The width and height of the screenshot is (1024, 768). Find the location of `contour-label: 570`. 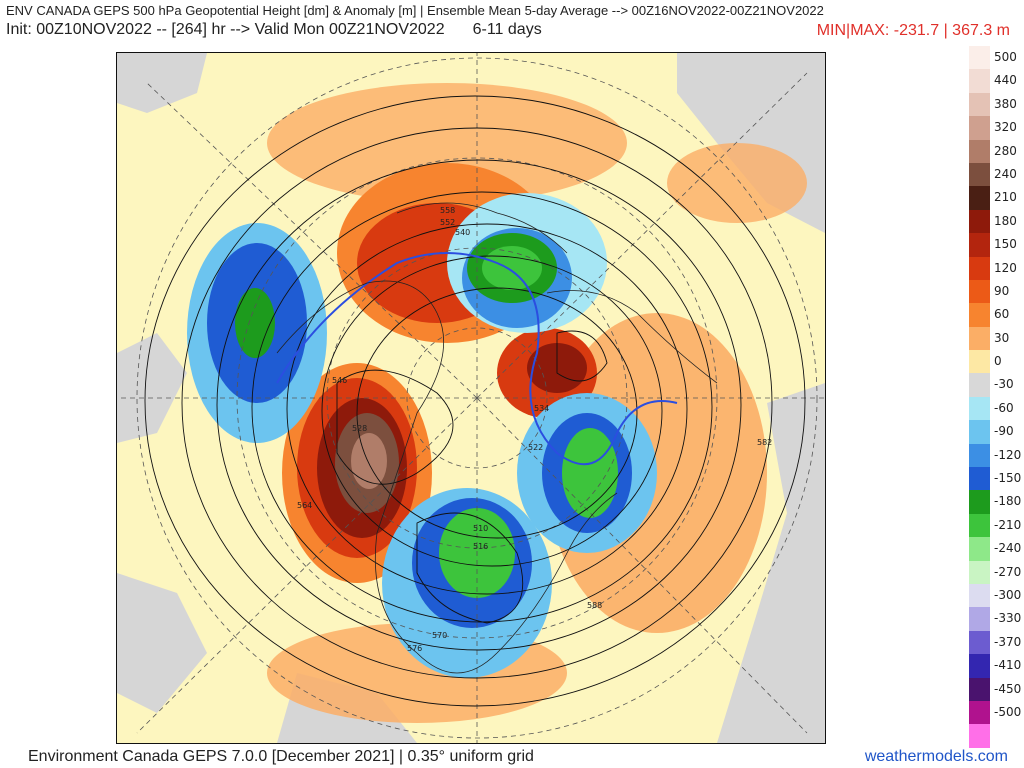

contour-label: 570 is located at coordinates (439, 635).